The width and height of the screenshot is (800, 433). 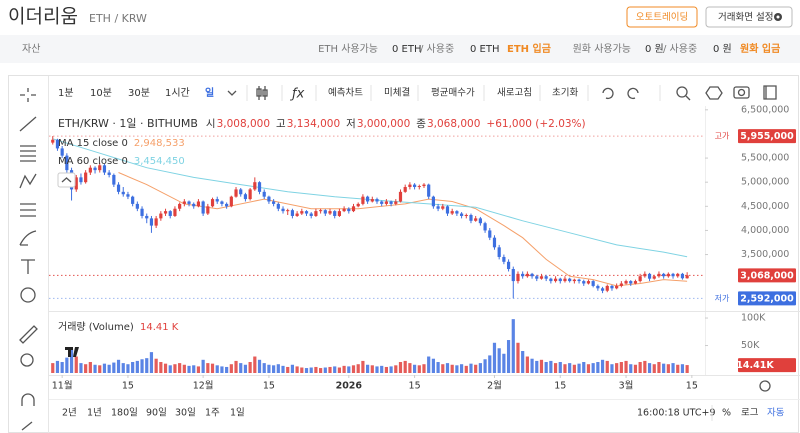 I want to click on indicator-icon: ƒx, so click(x=297, y=94).